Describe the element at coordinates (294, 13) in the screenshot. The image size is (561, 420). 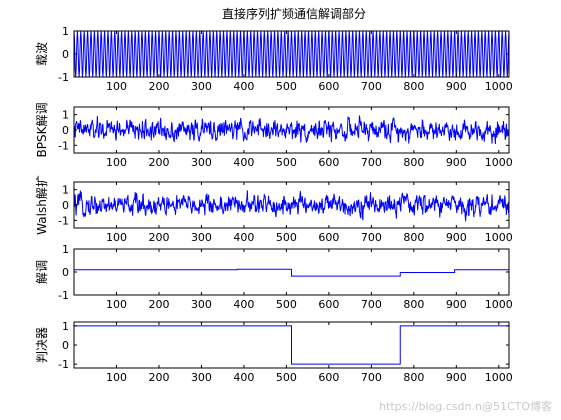
I see `figure-title: 直接序列扩频通信解调部分` at that location.